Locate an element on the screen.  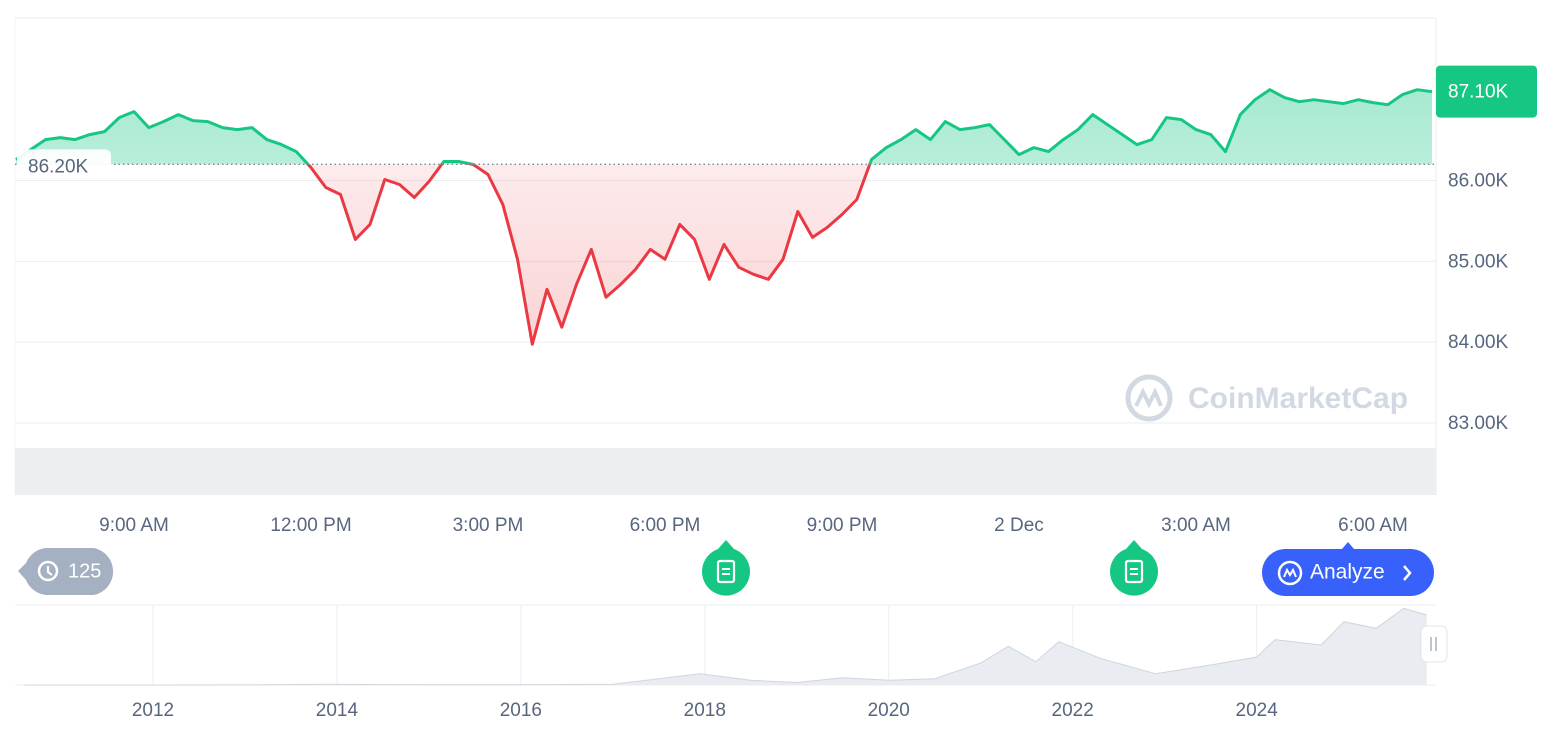
y-tick-label: 84.00K is located at coordinates (1478, 342).